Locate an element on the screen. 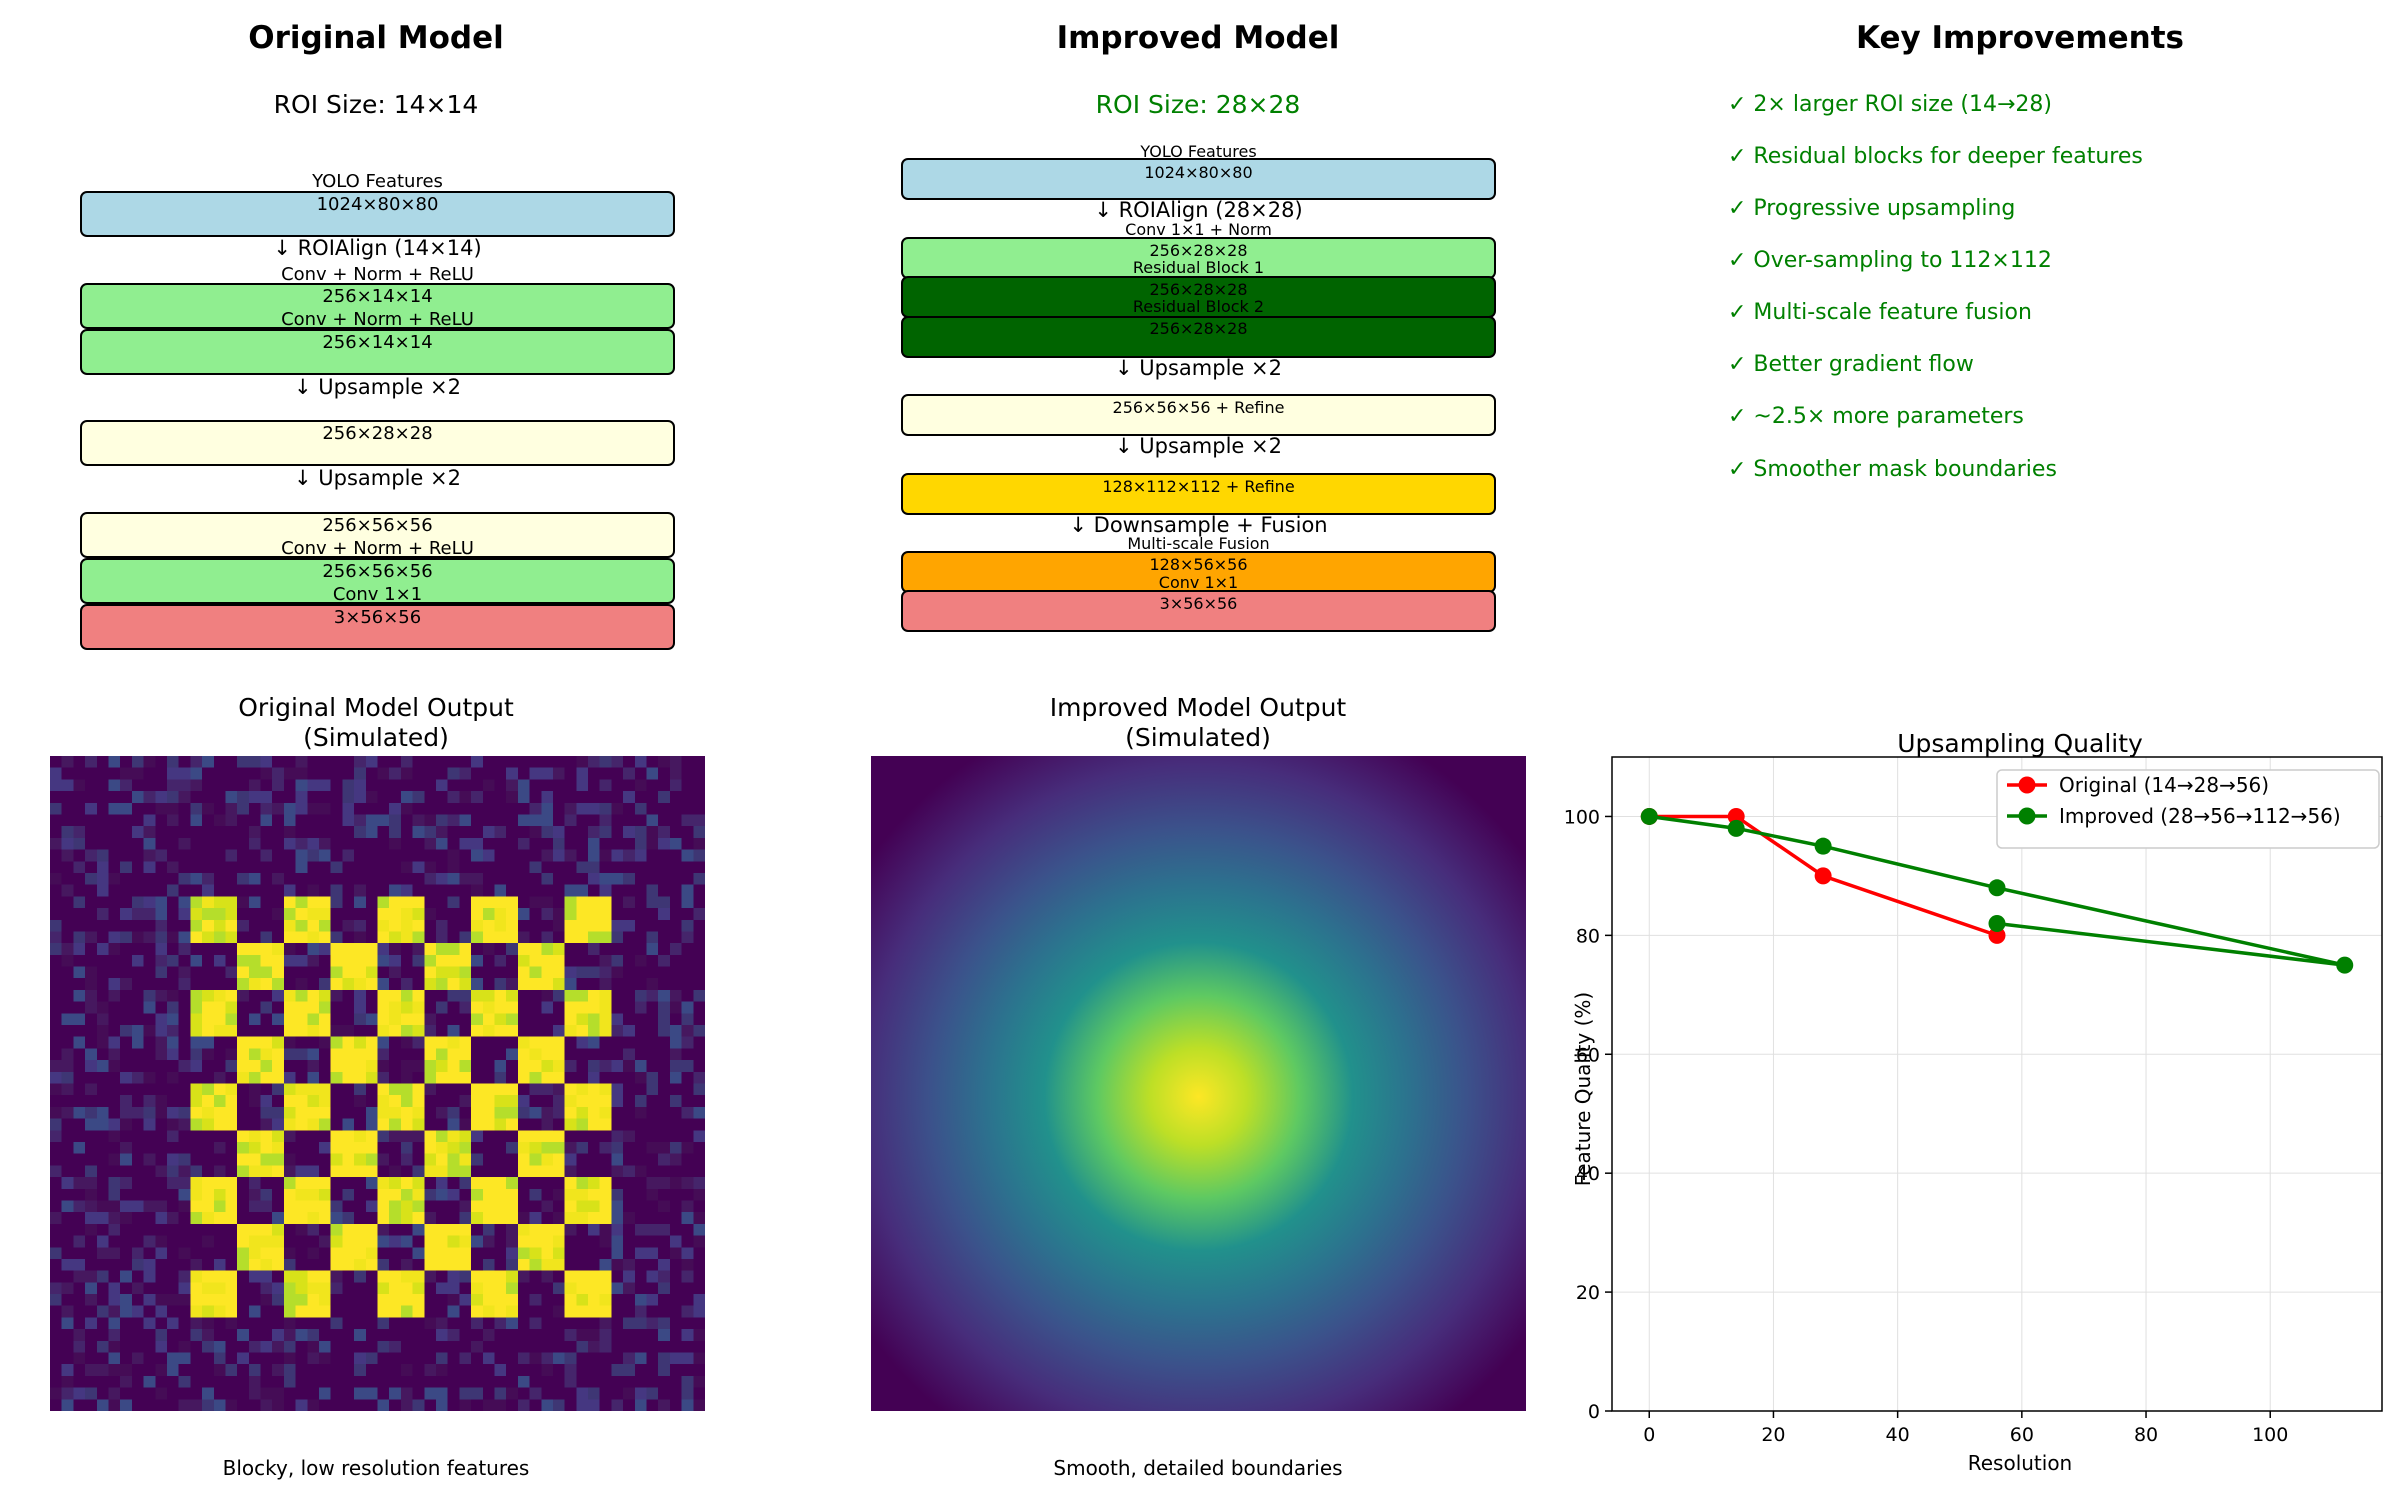  original-block-yolo is located at coordinates (377, 214).